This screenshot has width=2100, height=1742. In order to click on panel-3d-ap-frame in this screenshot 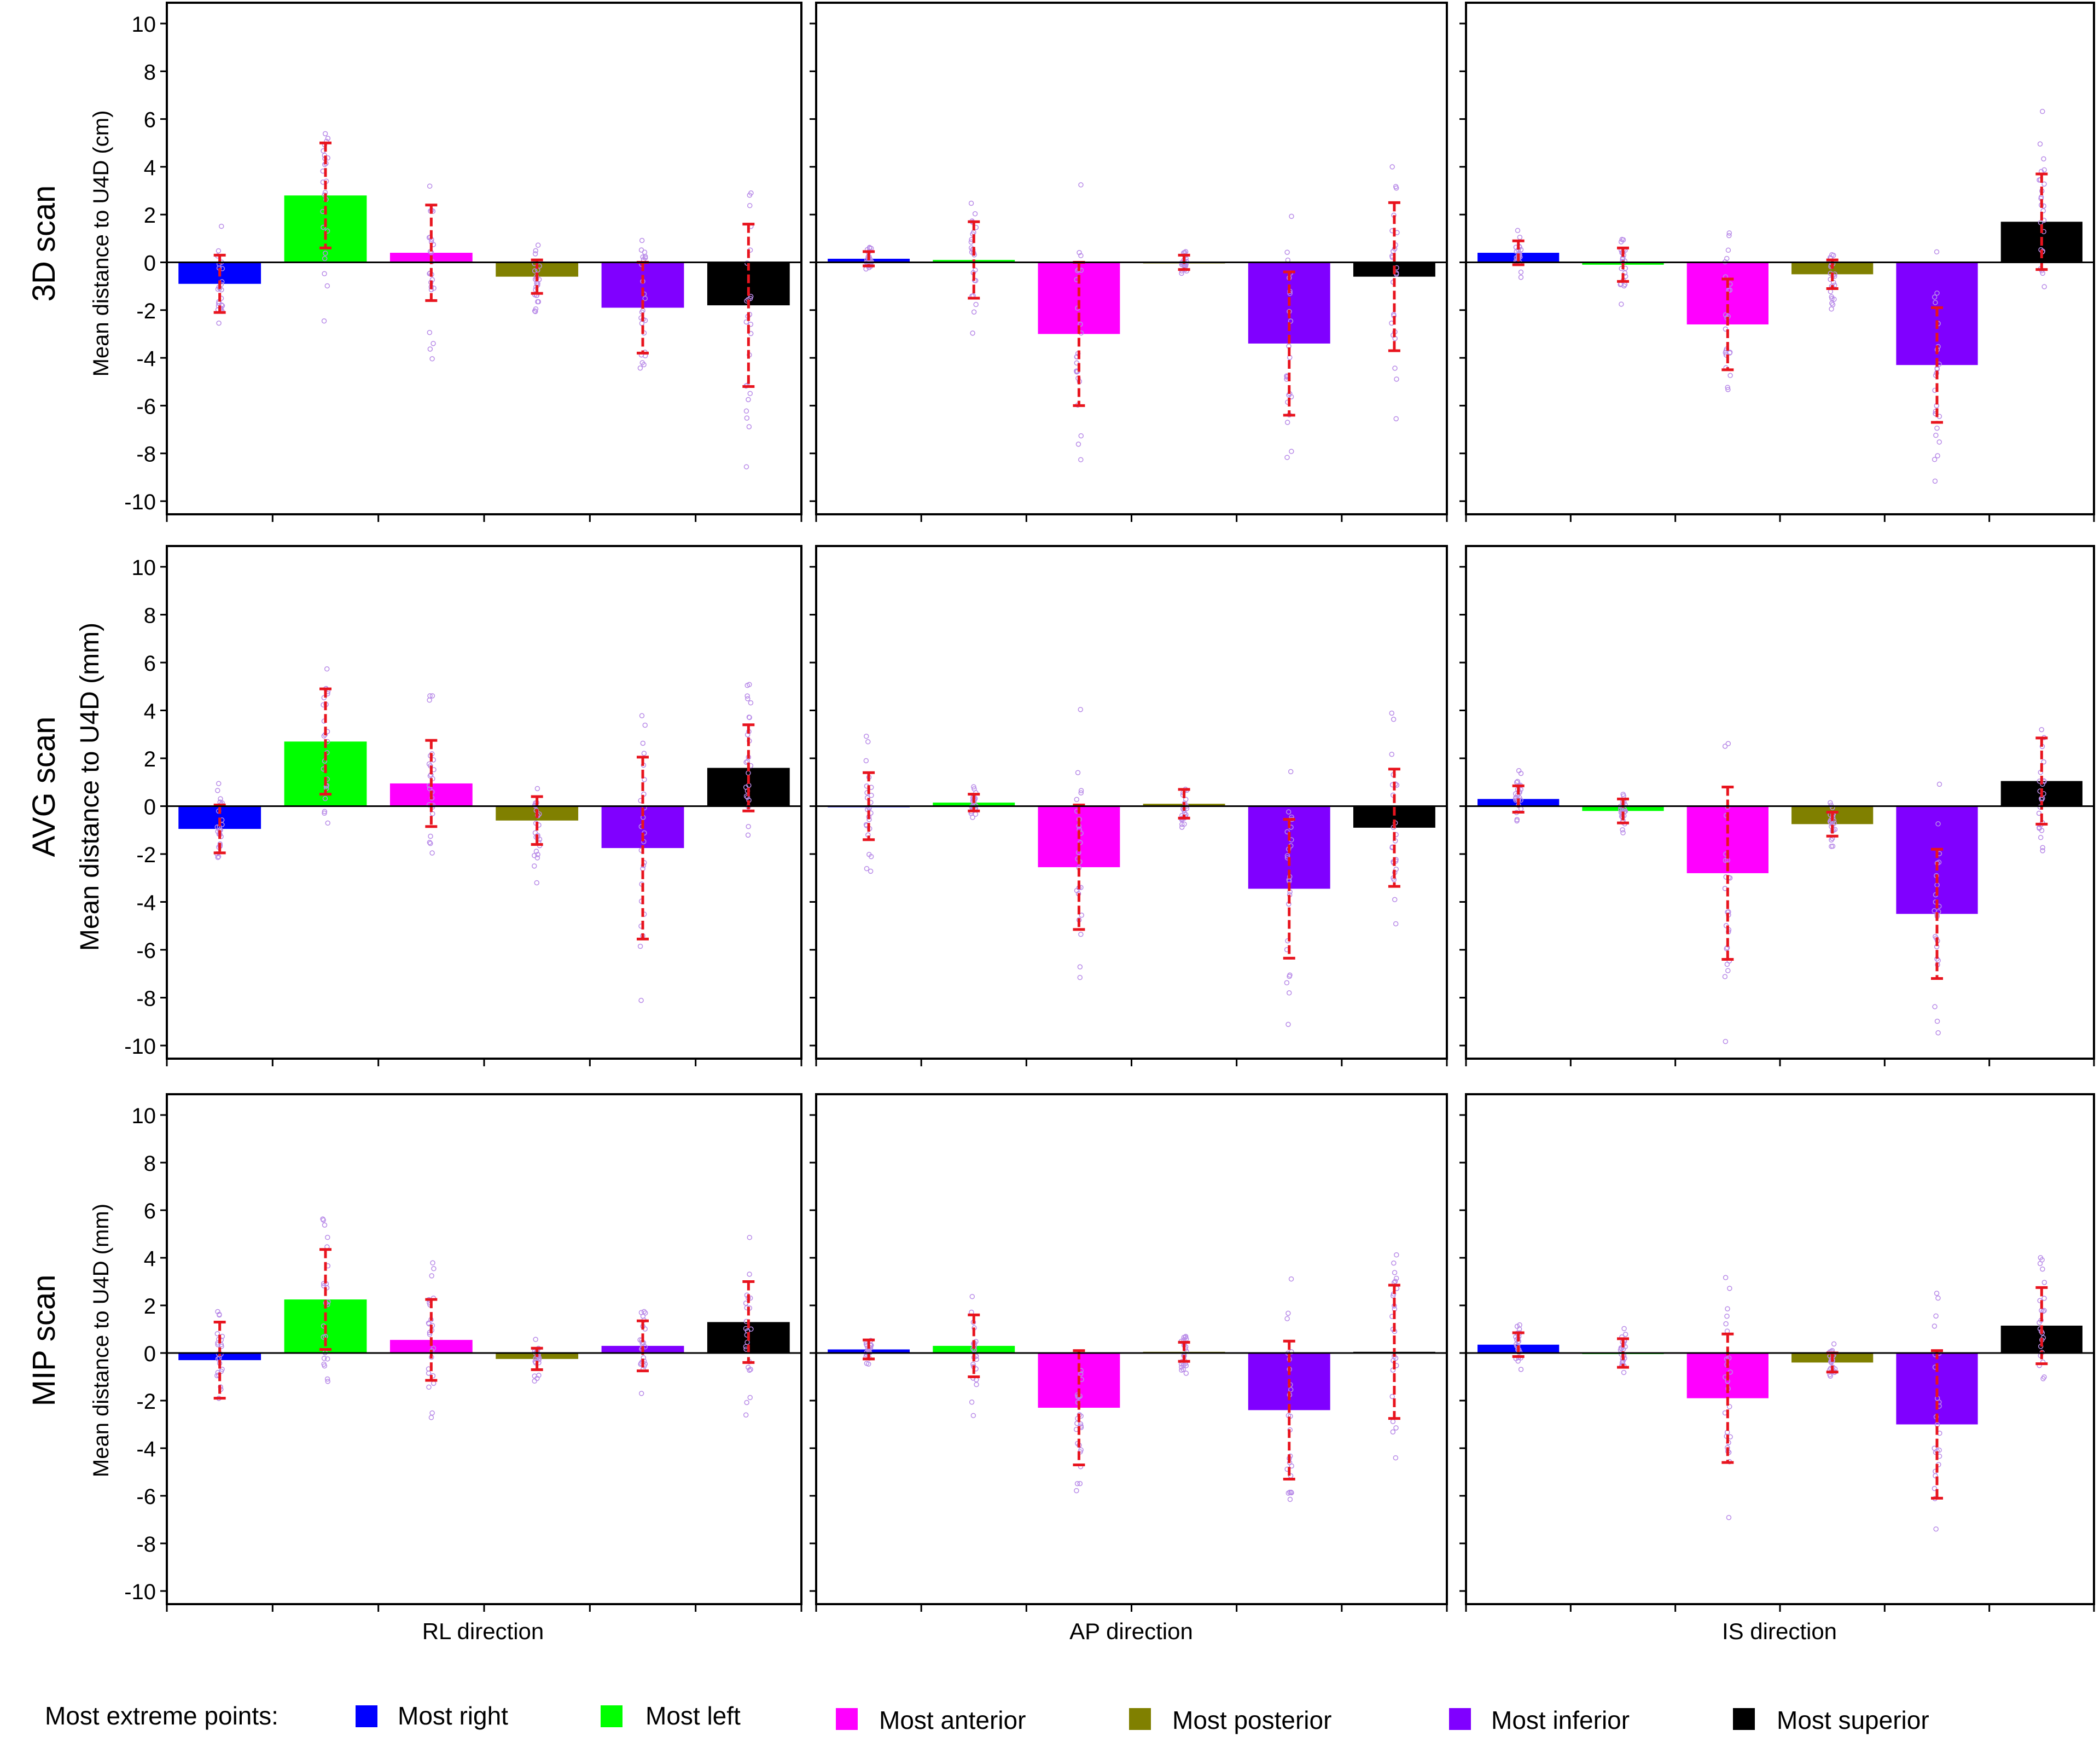, I will do `click(1131, 258)`.